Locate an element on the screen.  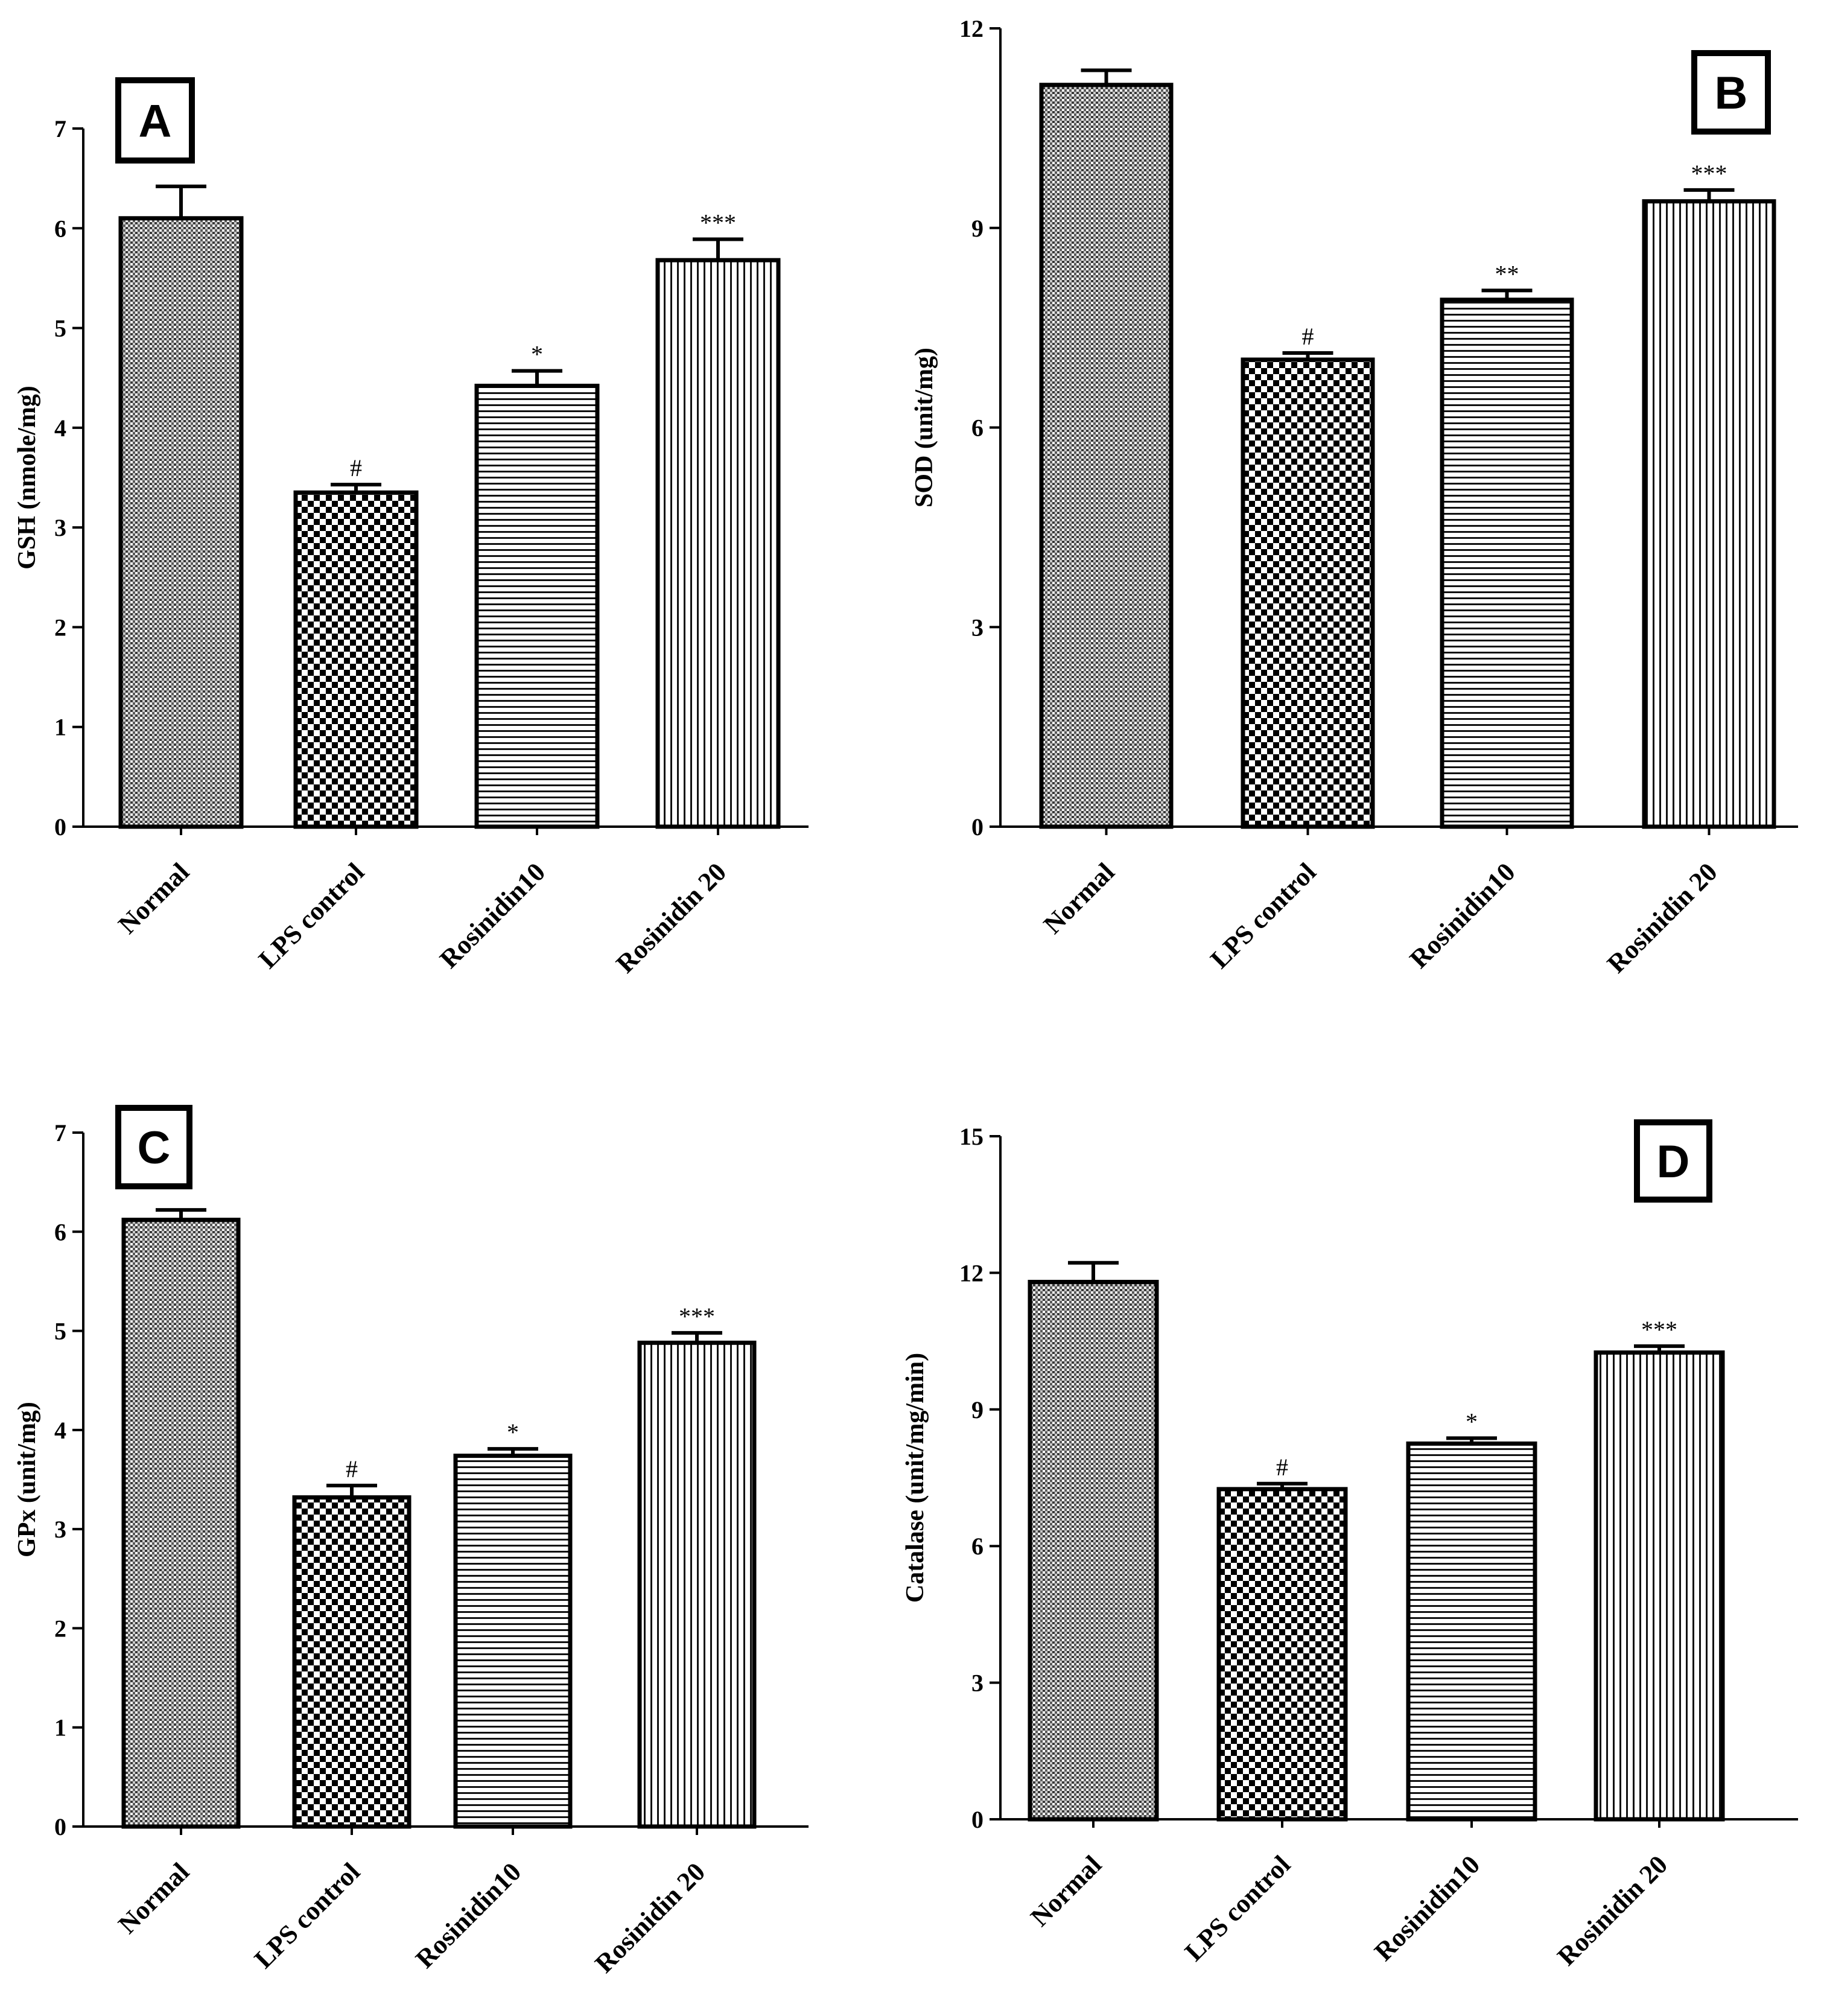
significance-mark: ** is located at coordinates (1507, 273).